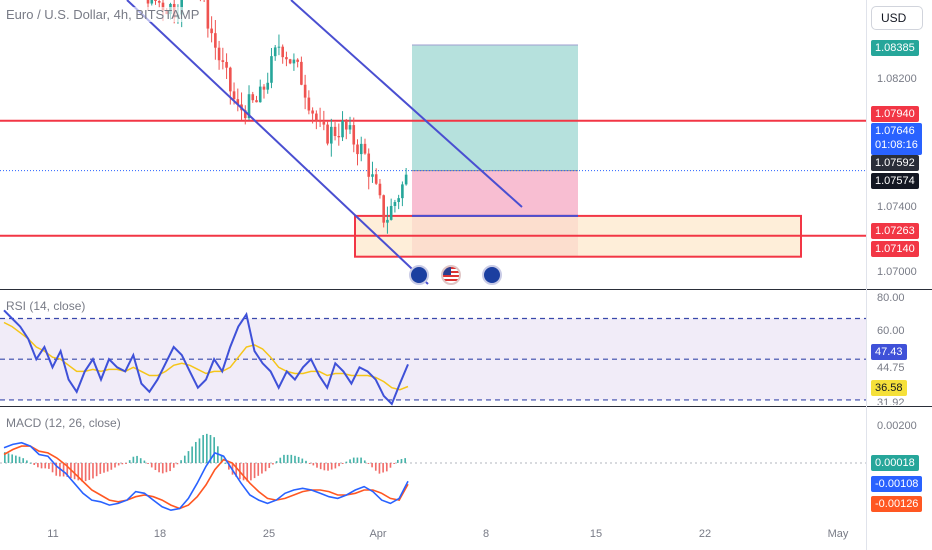 The height and width of the screenshot is (550, 932). I want to click on rsi-value-badge: 47.43, so click(889, 352).